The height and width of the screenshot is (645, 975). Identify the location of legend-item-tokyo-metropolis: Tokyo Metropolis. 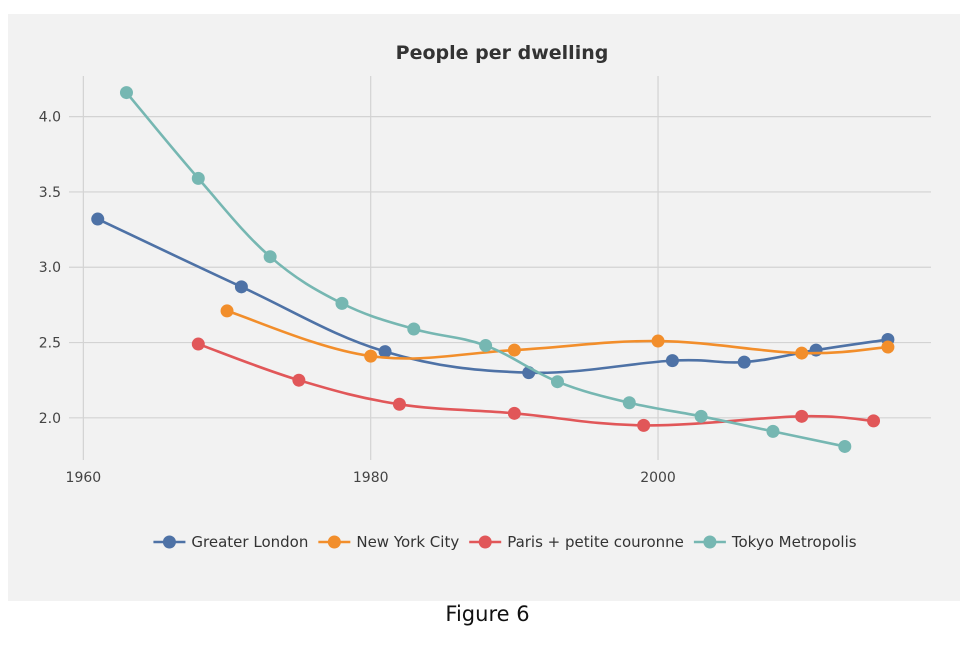
(775, 542).